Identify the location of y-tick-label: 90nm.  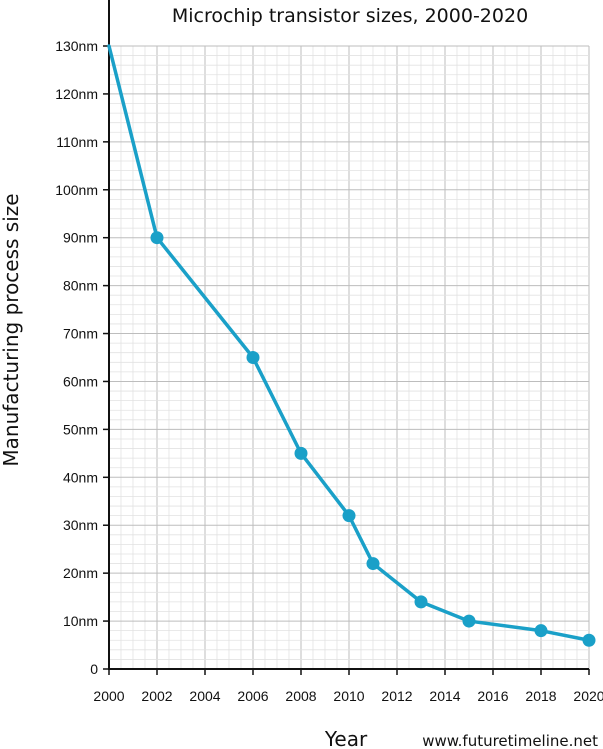
(80, 238).